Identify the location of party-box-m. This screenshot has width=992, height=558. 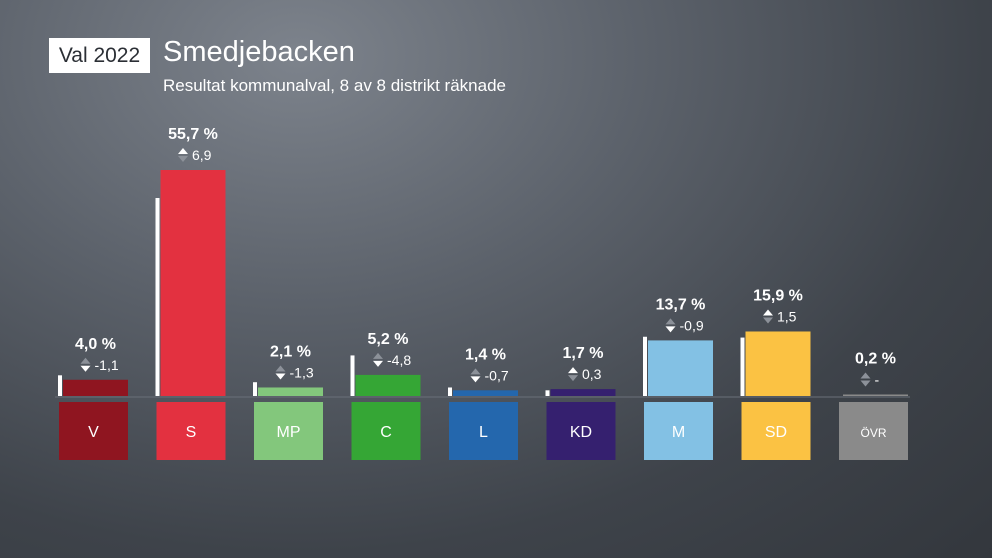
(678, 431).